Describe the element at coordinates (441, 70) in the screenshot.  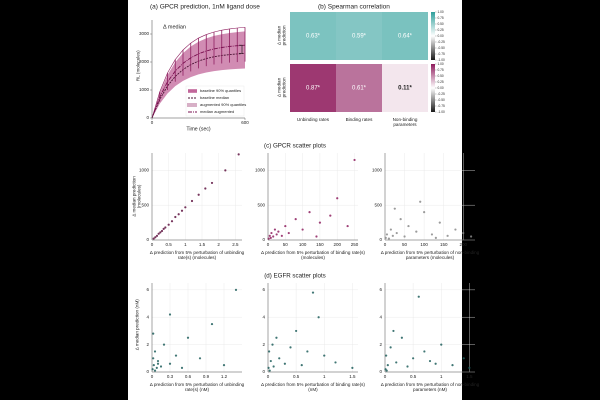
I see `colorbar-tick-label: 0.75` at that location.